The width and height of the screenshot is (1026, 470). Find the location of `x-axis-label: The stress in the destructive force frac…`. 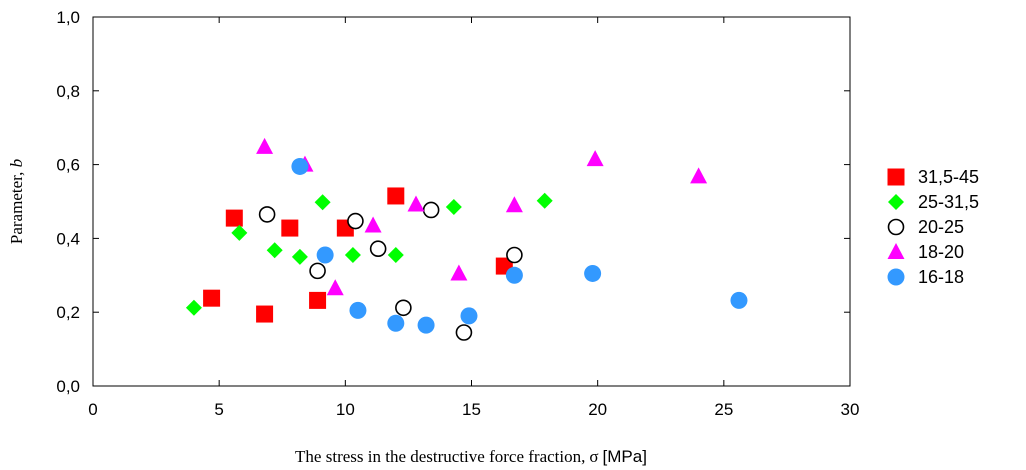

x-axis-label: The stress in the destructive force frac… is located at coordinates (471, 456).